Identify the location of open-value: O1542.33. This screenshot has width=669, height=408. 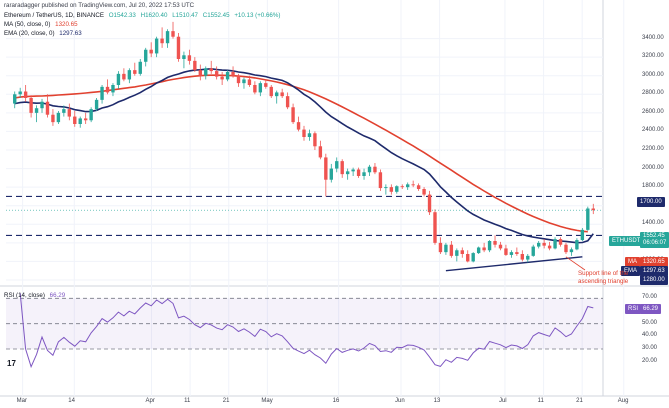
(122, 15).